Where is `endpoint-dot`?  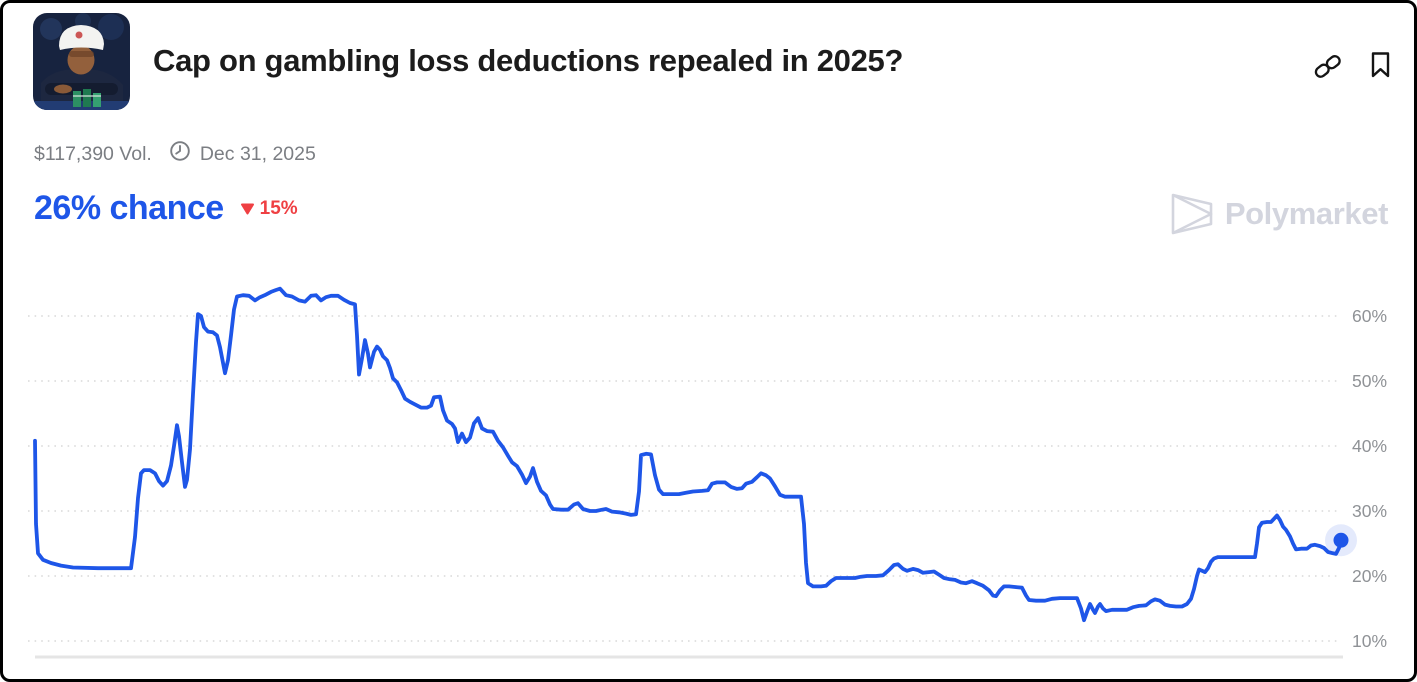
endpoint-dot is located at coordinates (1341, 540).